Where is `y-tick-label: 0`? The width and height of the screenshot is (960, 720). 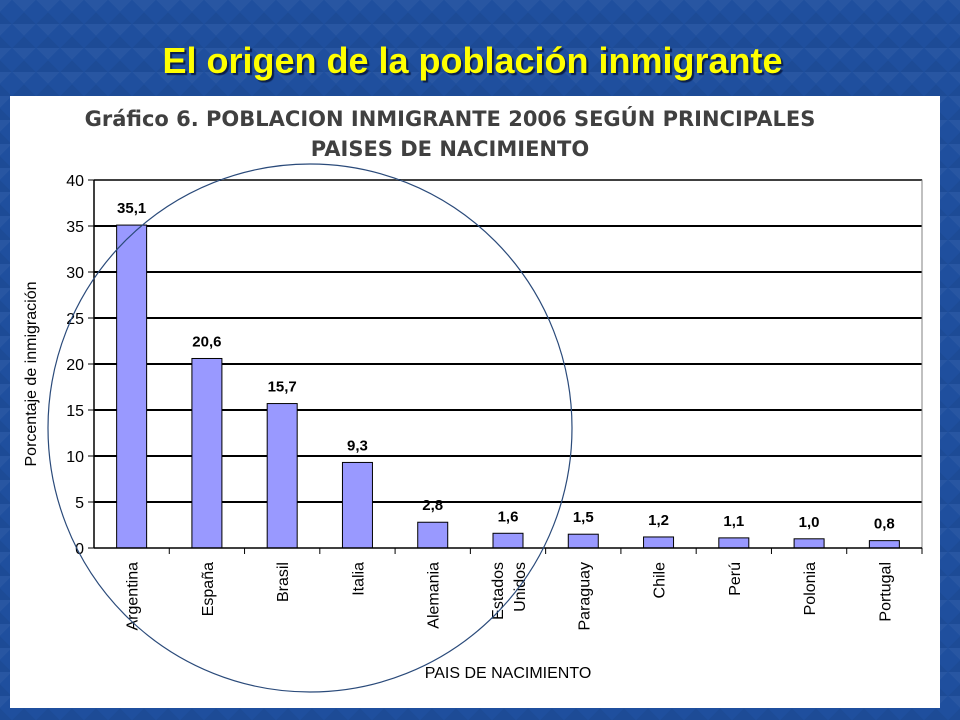
y-tick-label: 0 is located at coordinates (79, 549).